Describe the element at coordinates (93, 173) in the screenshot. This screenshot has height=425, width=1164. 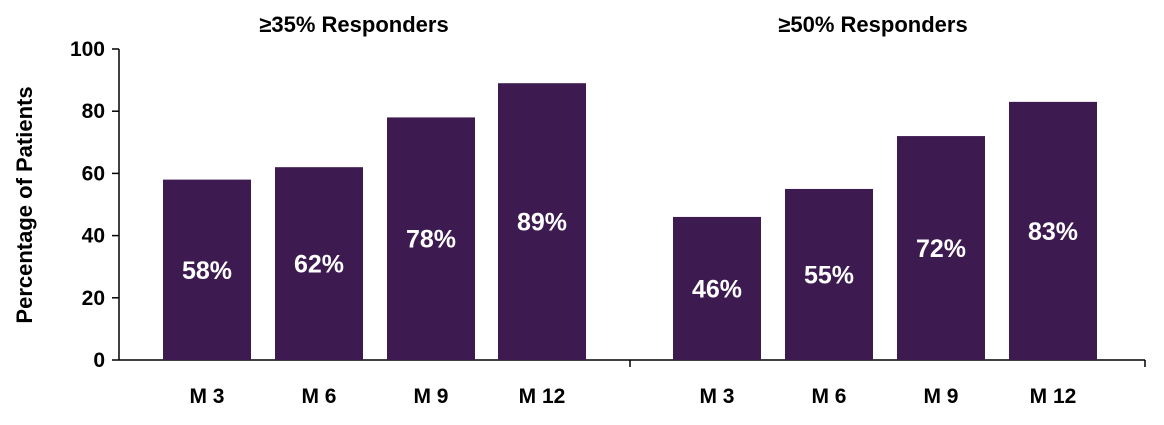
I see `y-tick-label: 60` at that location.